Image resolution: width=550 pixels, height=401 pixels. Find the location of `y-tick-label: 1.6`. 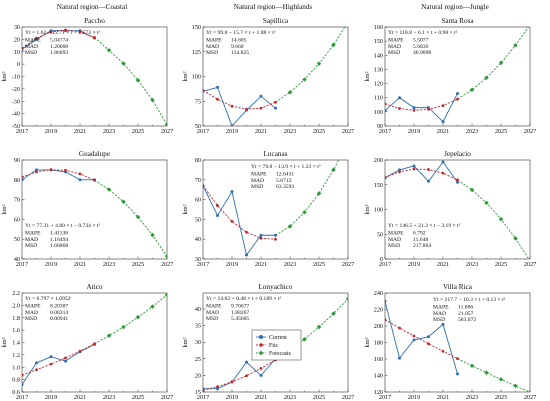

y-tick-label: 1.6 is located at coordinates (16, 330).